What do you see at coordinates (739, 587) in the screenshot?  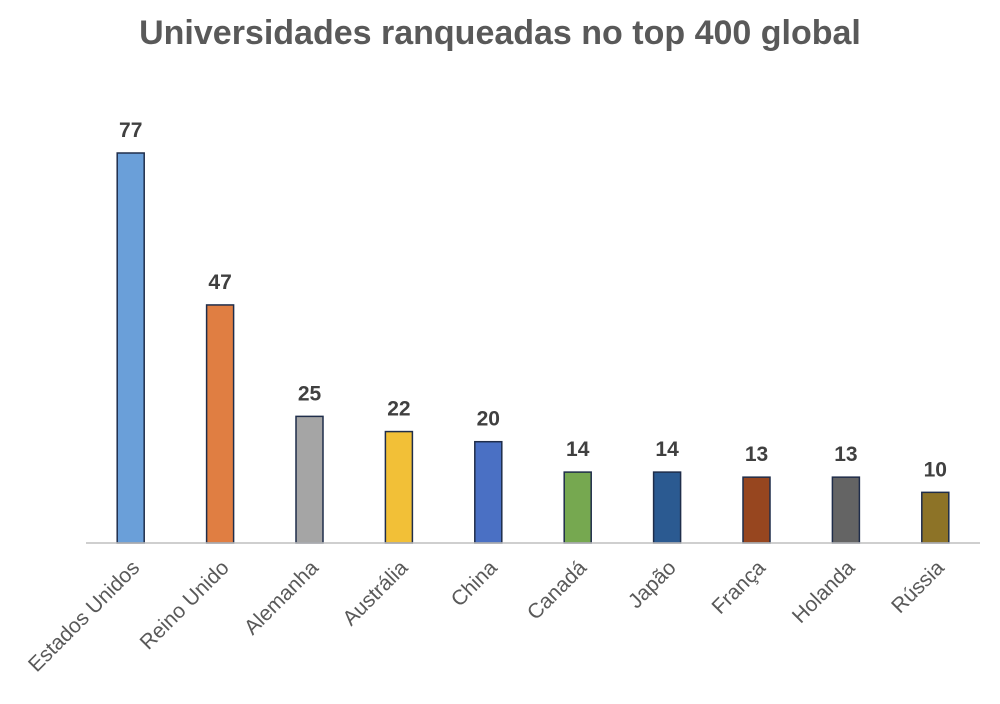 I see `x-tick-label: França` at bounding box center [739, 587].